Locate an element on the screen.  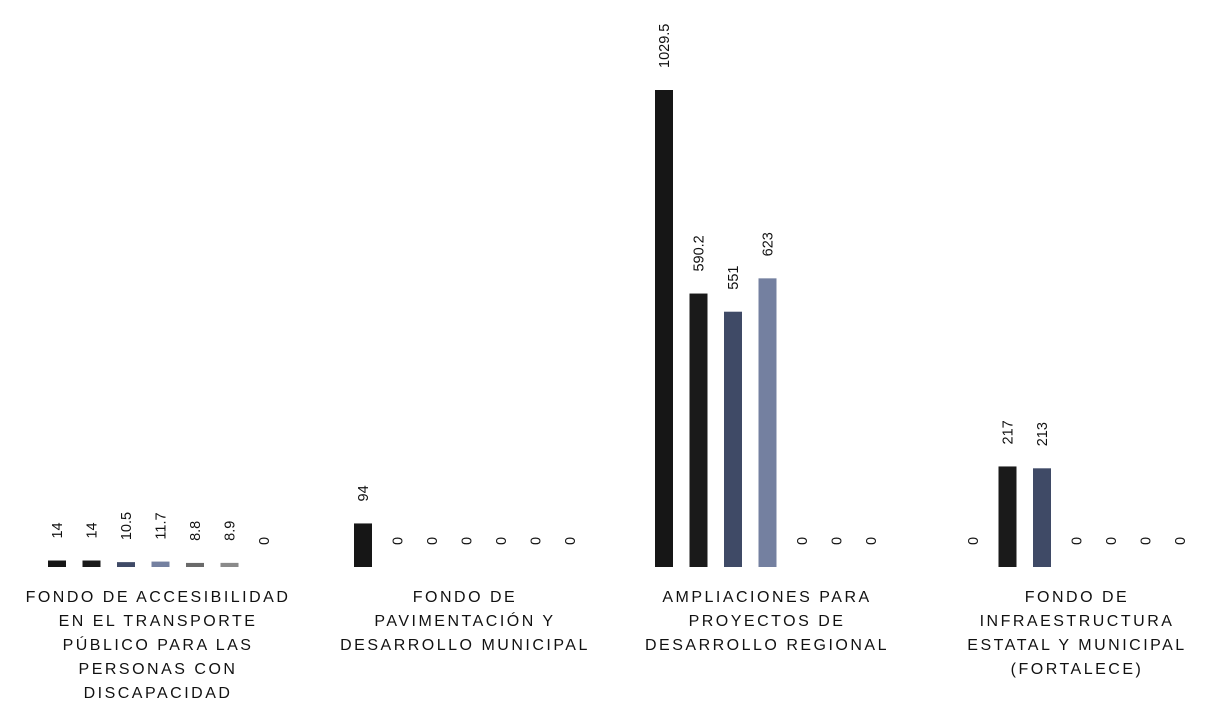
category-label-line: PÚBLICO PARA LAS is located at coordinates (158, 644).